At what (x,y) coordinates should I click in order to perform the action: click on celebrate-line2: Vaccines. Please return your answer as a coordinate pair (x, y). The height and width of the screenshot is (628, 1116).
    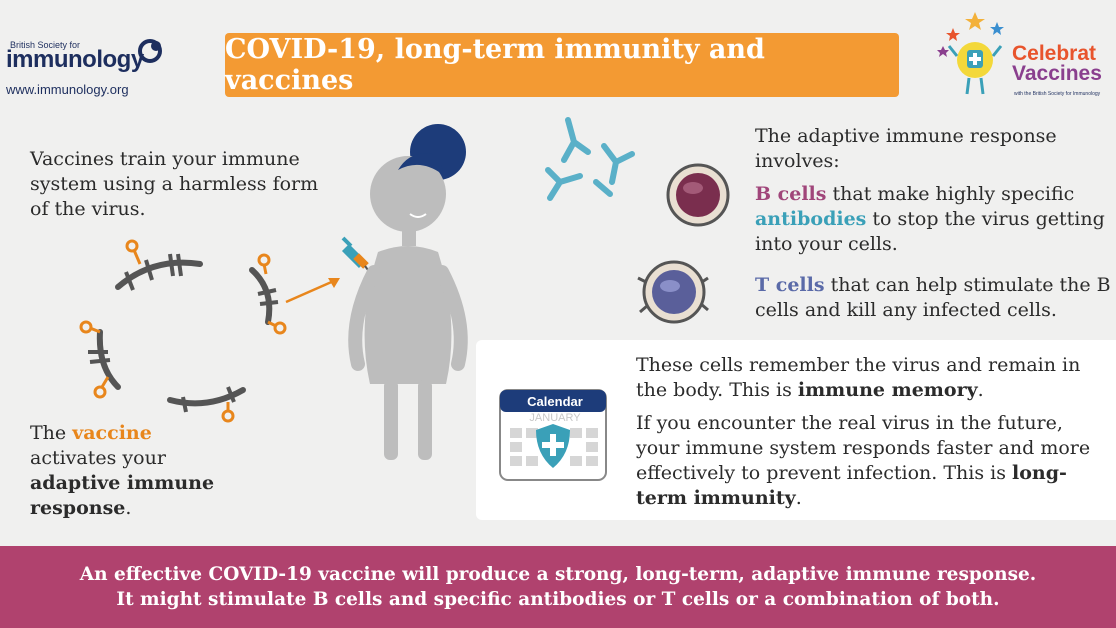
    Looking at the image, I should click on (1057, 73).